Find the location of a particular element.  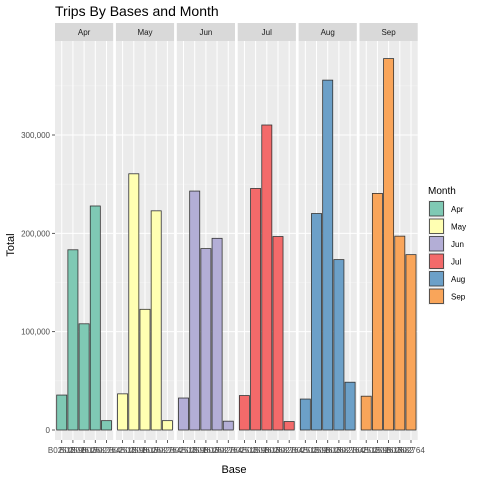

y-tick-label: 0 is located at coordinates (48, 430).